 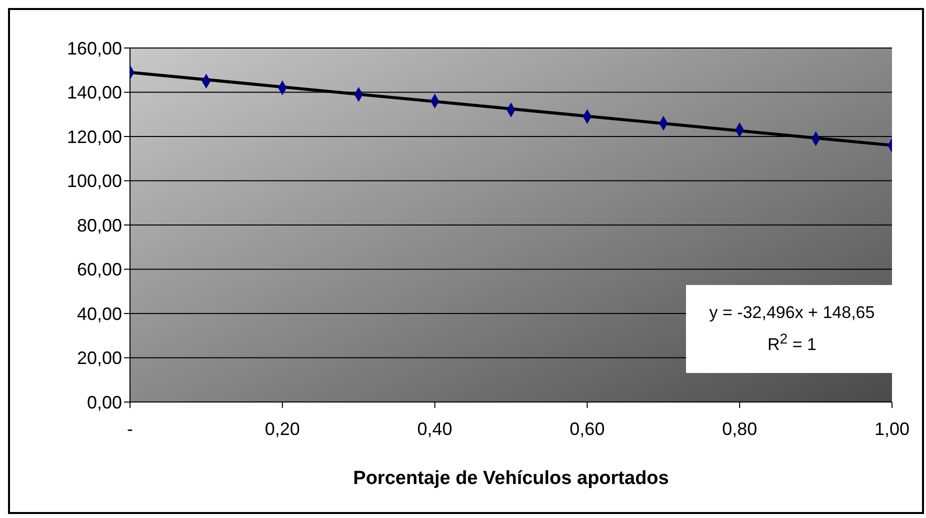 I want to click on y-tick-label: 20,00, so click(x=99, y=358).